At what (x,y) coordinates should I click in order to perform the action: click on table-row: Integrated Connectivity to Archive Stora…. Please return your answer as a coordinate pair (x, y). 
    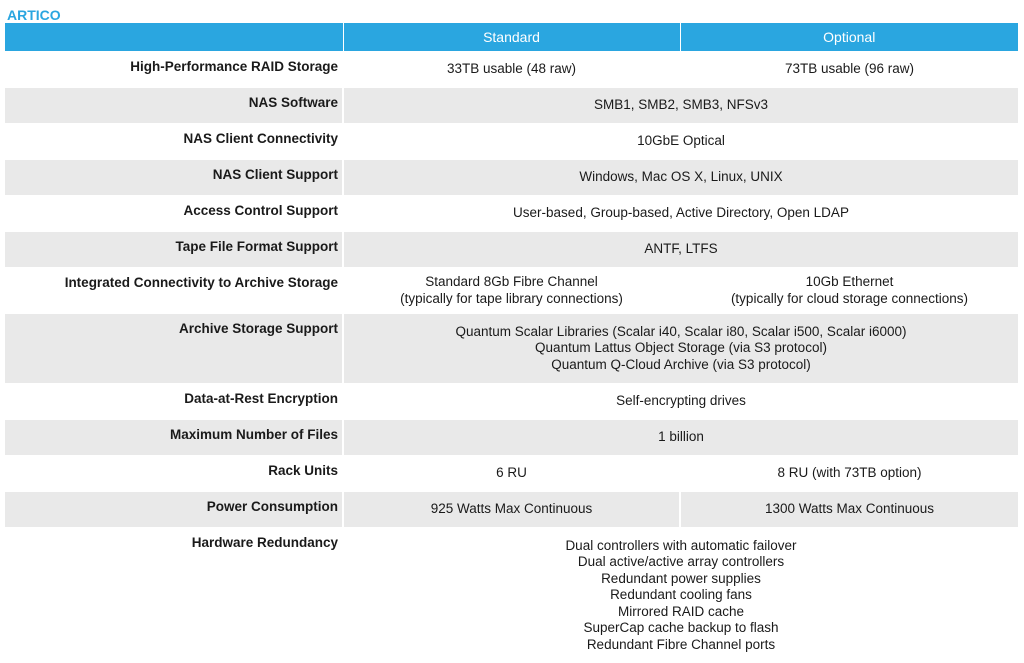
    Looking at the image, I should click on (511, 291).